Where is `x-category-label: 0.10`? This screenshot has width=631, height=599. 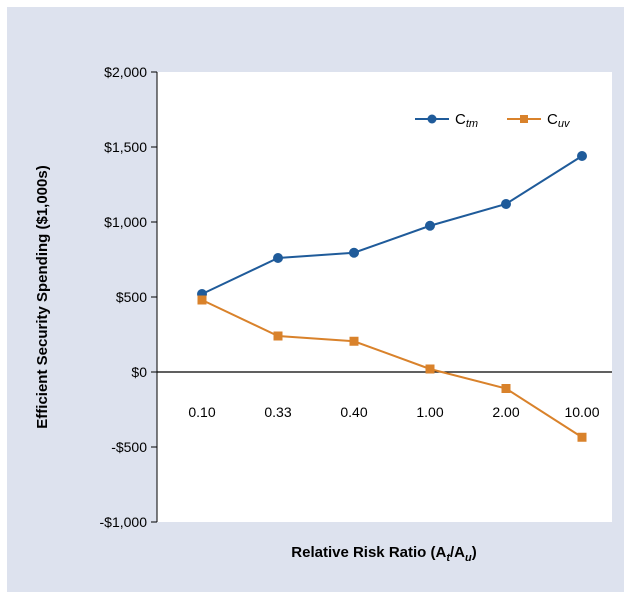
x-category-label: 0.10 is located at coordinates (201, 412).